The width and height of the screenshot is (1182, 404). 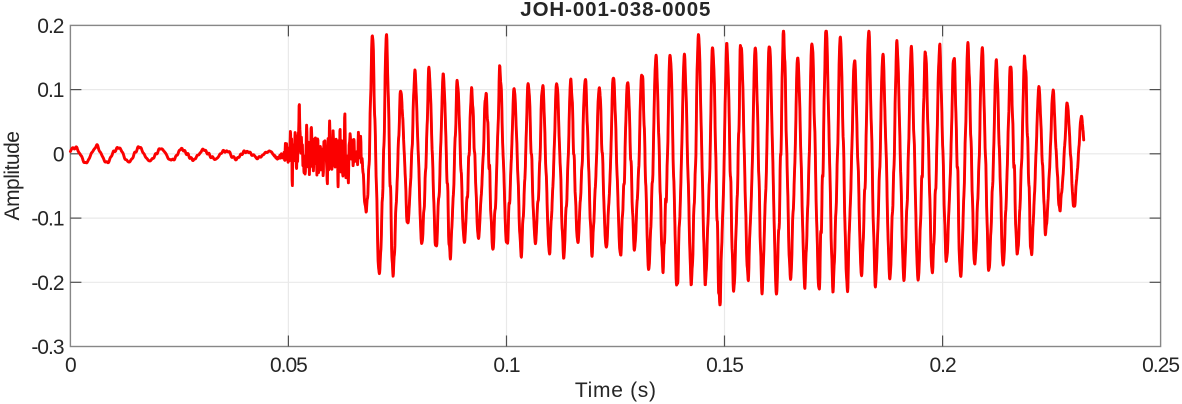 What do you see at coordinates (47, 347) in the screenshot?
I see `svg-text: -0.3` at bounding box center [47, 347].